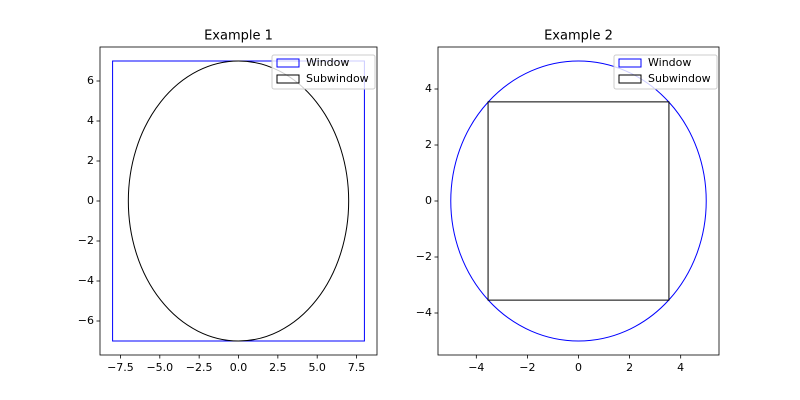  What do you see at coordinates (86, 320) in the screenshot?
I see `y-tick-label: −6` at bounding box center [86, 320].